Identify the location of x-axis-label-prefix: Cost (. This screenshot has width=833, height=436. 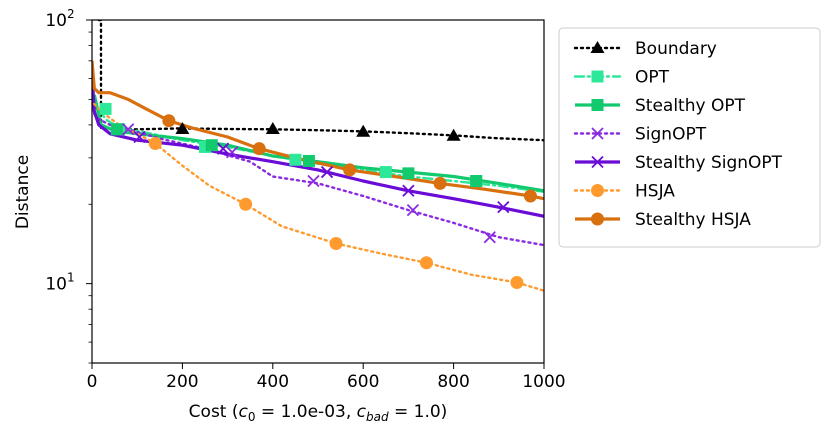
(214, 412).